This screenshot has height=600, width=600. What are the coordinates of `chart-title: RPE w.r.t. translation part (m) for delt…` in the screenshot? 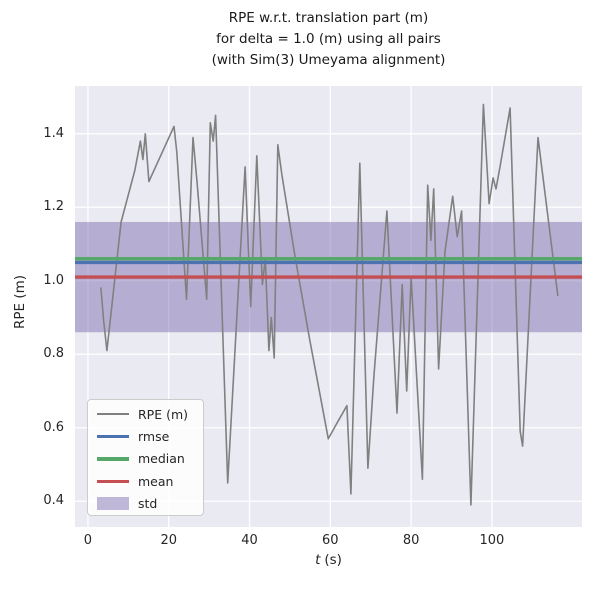 It's located at (328, 39).